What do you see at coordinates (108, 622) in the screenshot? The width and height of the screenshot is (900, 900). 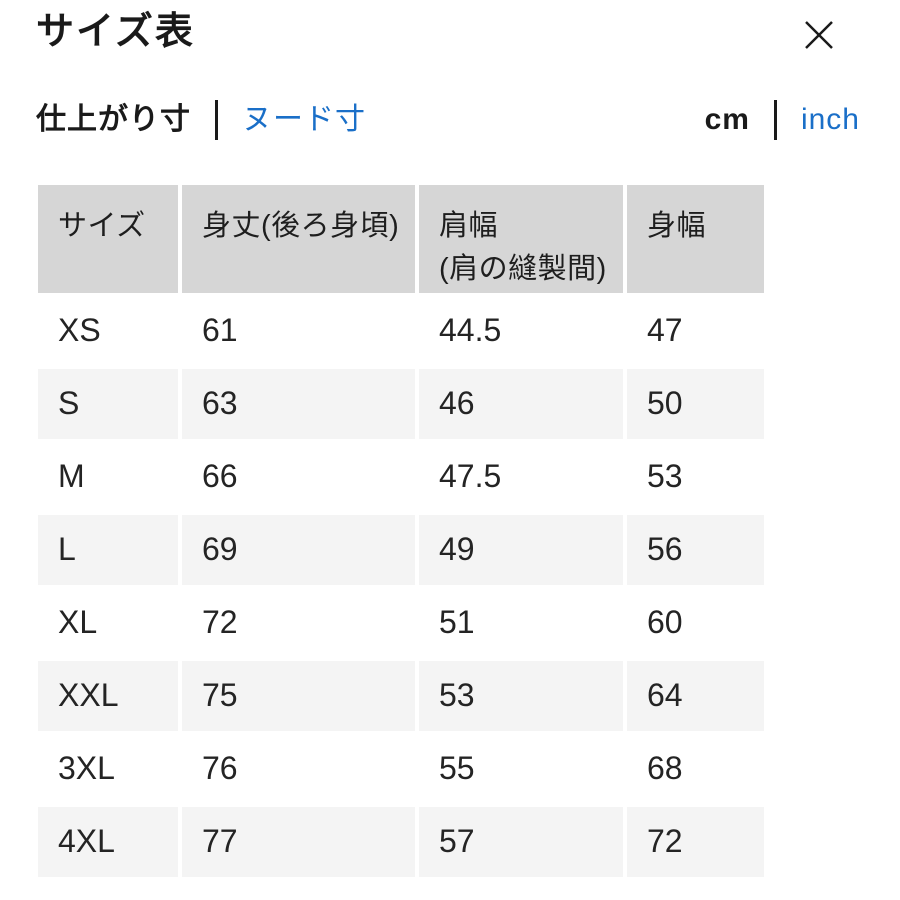 I see `size-cell: XL` at bounding box center [108, 622].